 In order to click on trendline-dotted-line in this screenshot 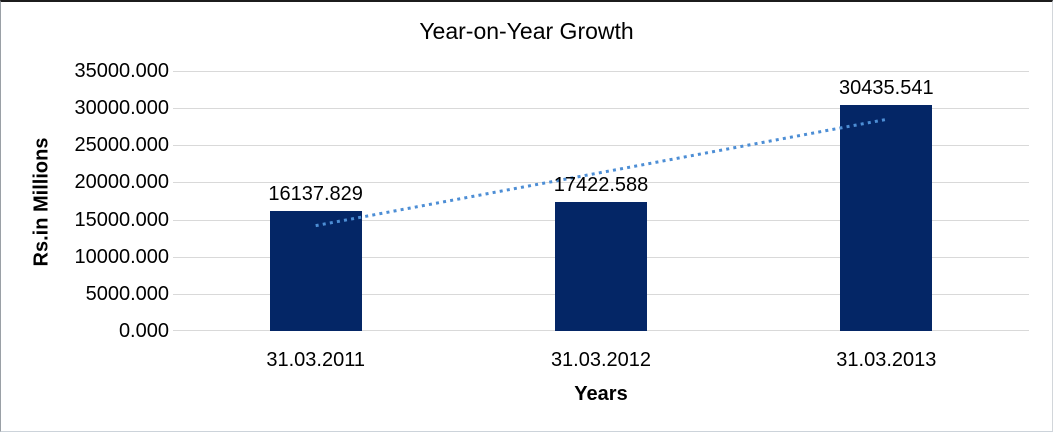, I will do `click(601, 172)`.